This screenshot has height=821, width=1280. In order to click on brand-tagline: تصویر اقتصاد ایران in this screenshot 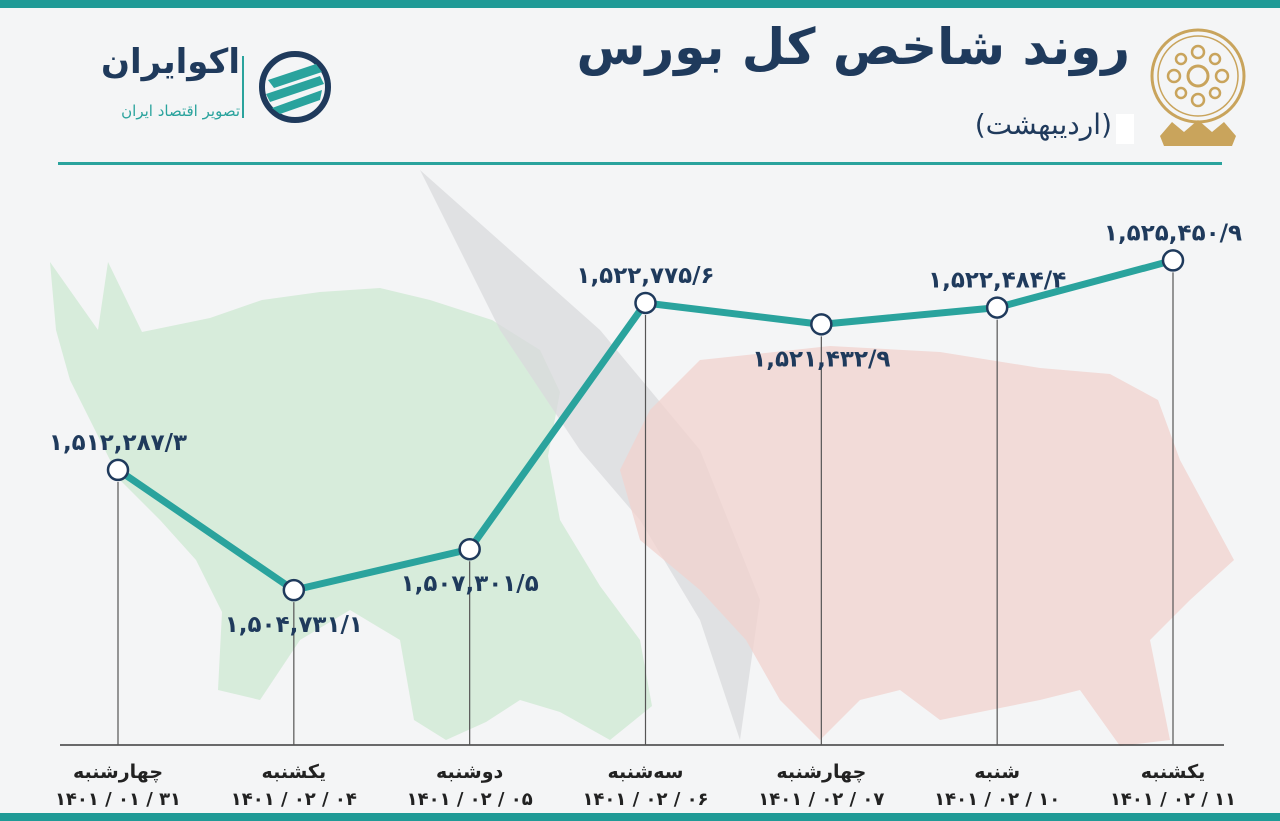, I will do `click(180, 111)`.